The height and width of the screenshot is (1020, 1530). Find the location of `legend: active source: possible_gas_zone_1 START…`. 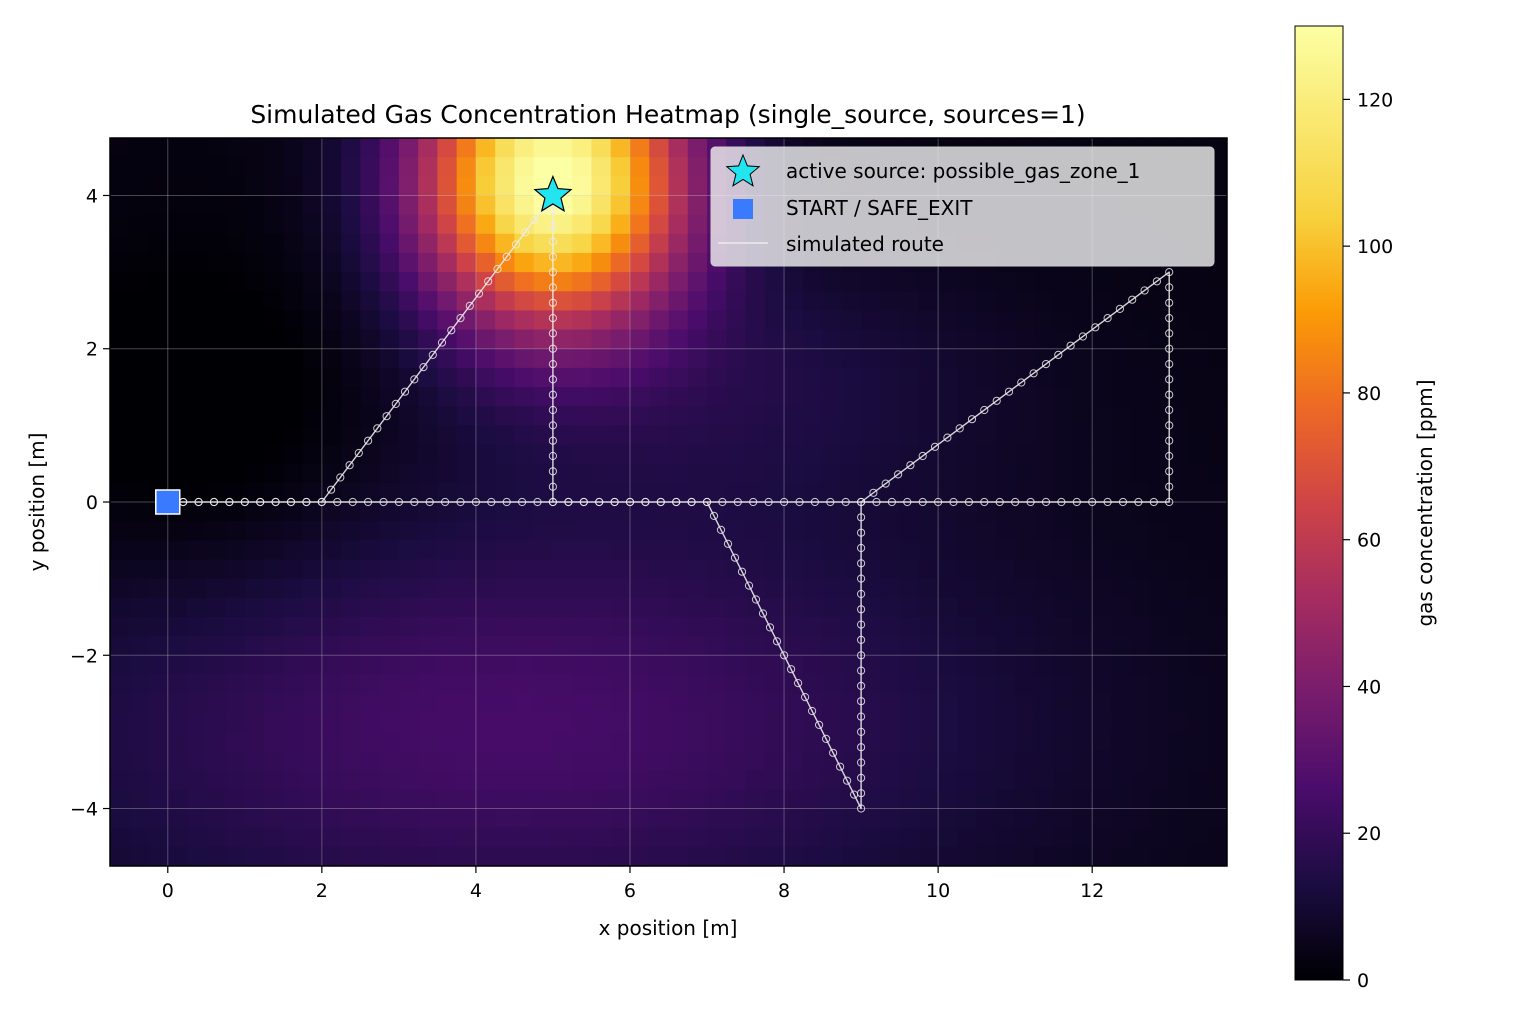

legend: active source: possible_gas_zone_1 START… is located at coordinates (962, 206).